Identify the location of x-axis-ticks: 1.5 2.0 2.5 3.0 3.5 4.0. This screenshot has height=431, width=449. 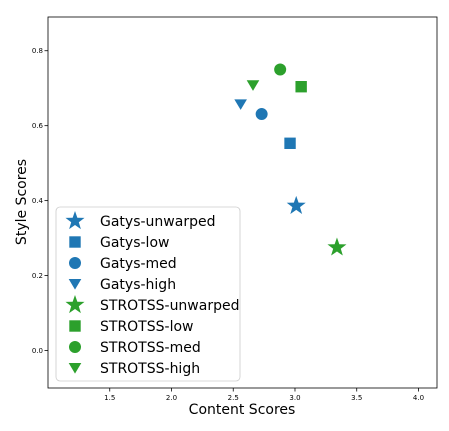
(264, 395).